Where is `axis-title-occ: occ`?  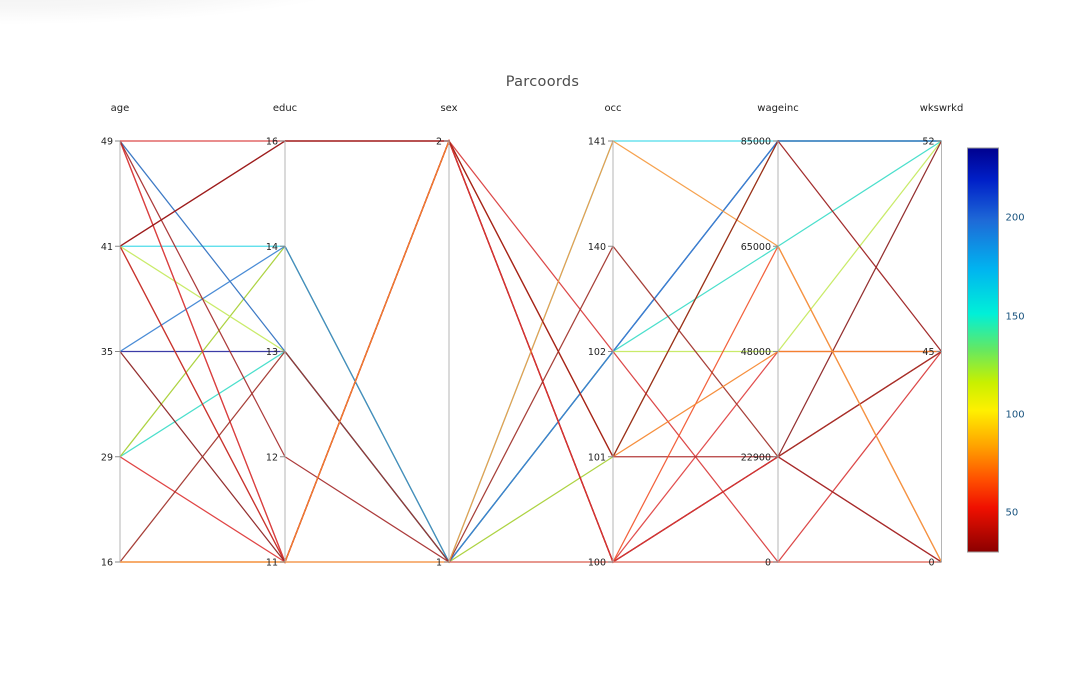
axis-title-occ: occ is located at coordinates (612, 108).